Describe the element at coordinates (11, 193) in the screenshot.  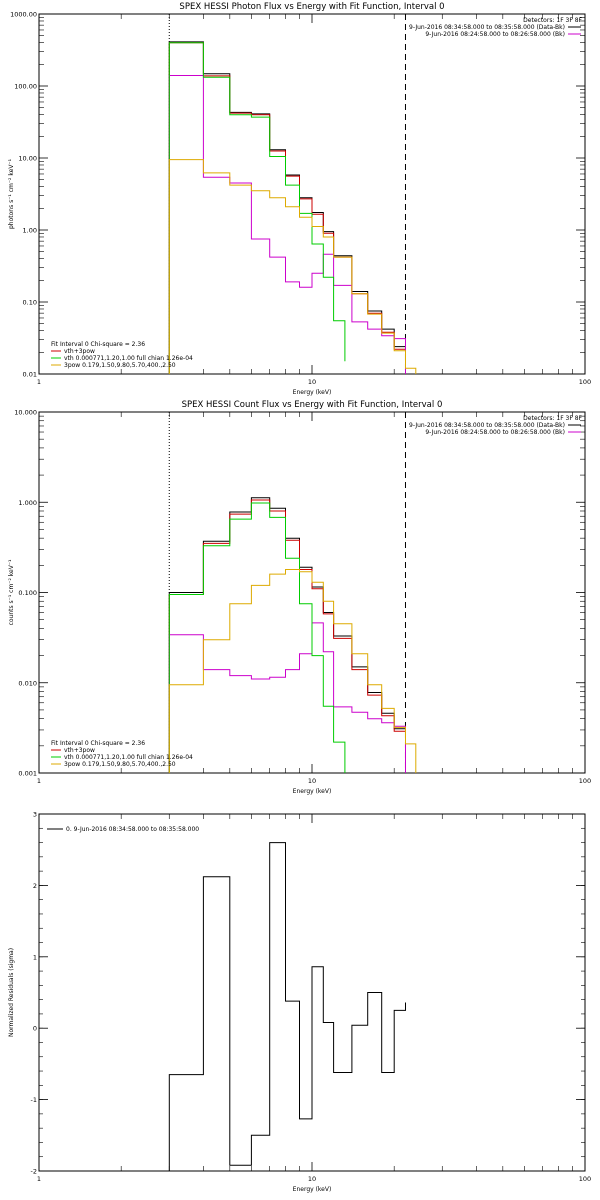
I see `y-axis-label: photons s⁻¹ cm⁻² keV⁻¹` at that location.